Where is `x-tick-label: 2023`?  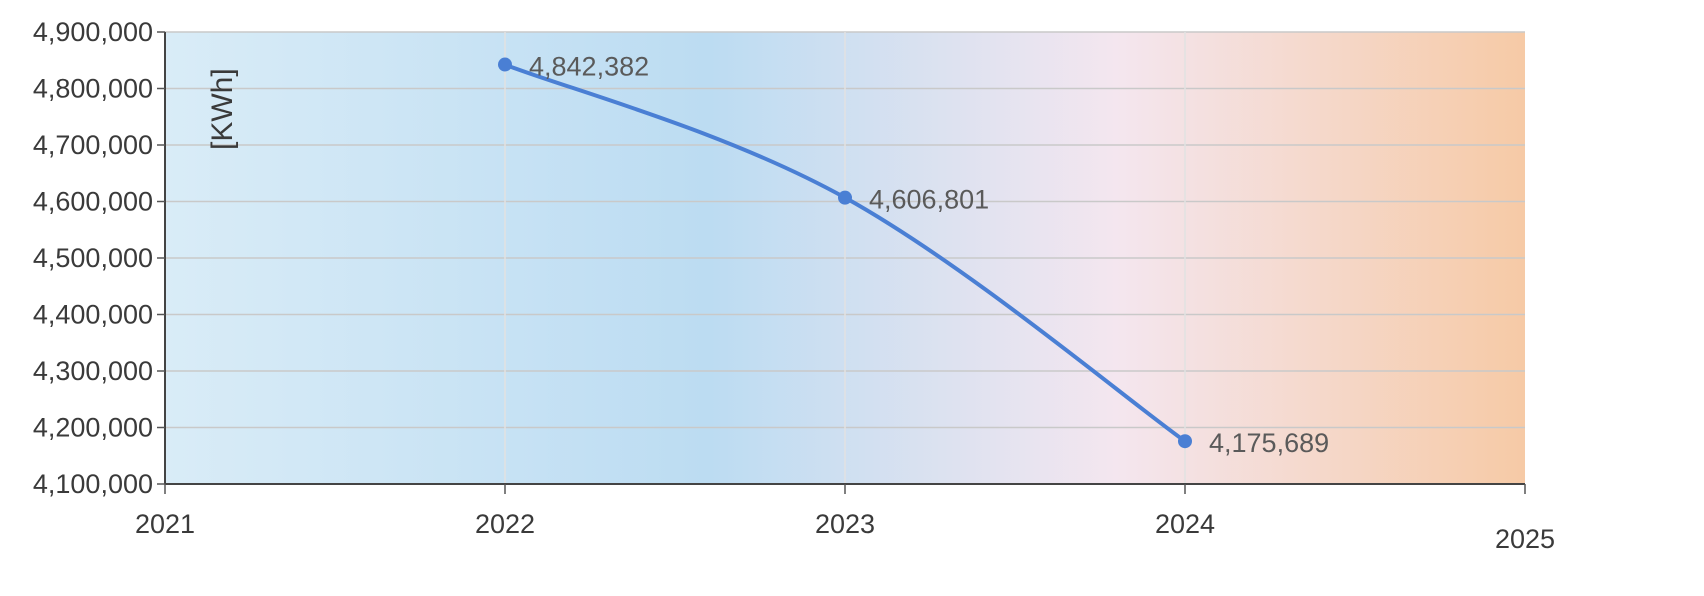
x-tick-label: 2023 is located at coordinates (845, 524).